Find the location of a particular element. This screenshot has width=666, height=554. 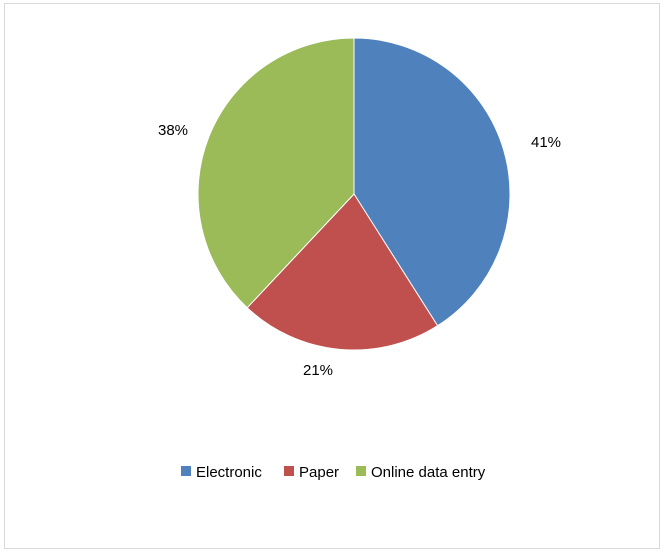

slice-paper is located at coordinates (342, 272).